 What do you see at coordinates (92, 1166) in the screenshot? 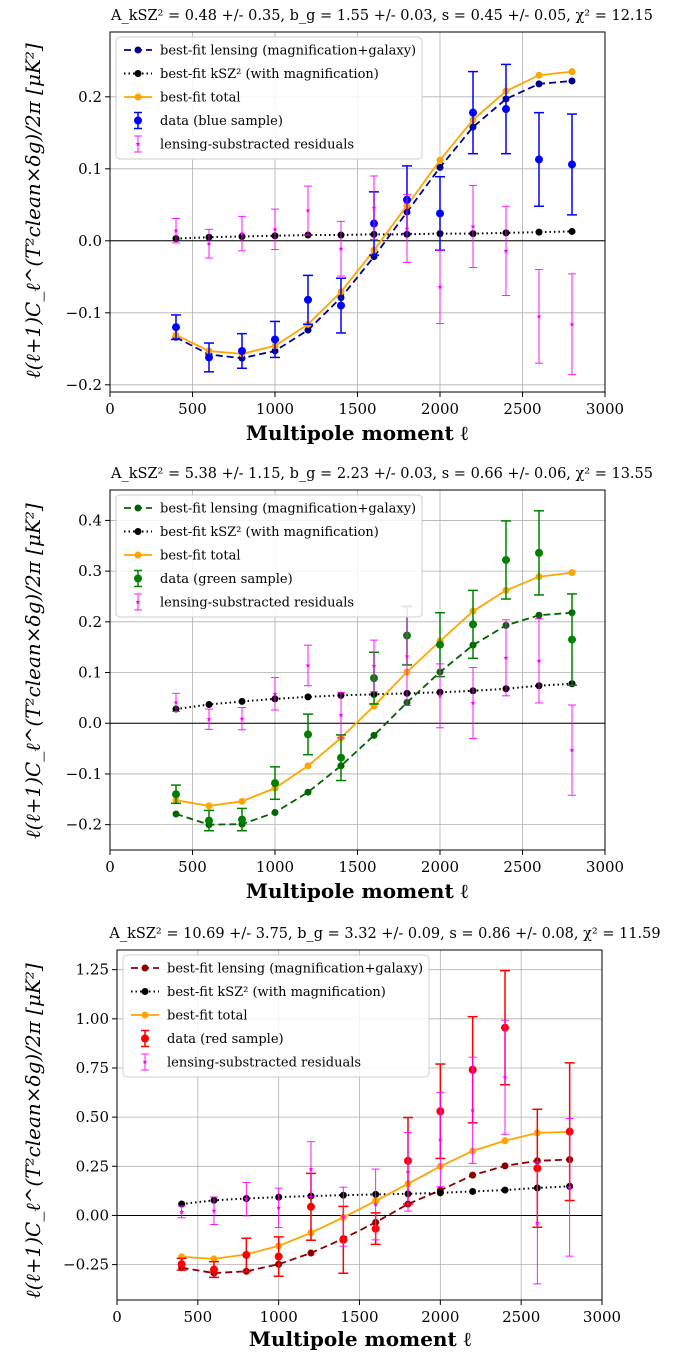
I see `y-tick-label: 0.25` at bounding box center [92, 1166].